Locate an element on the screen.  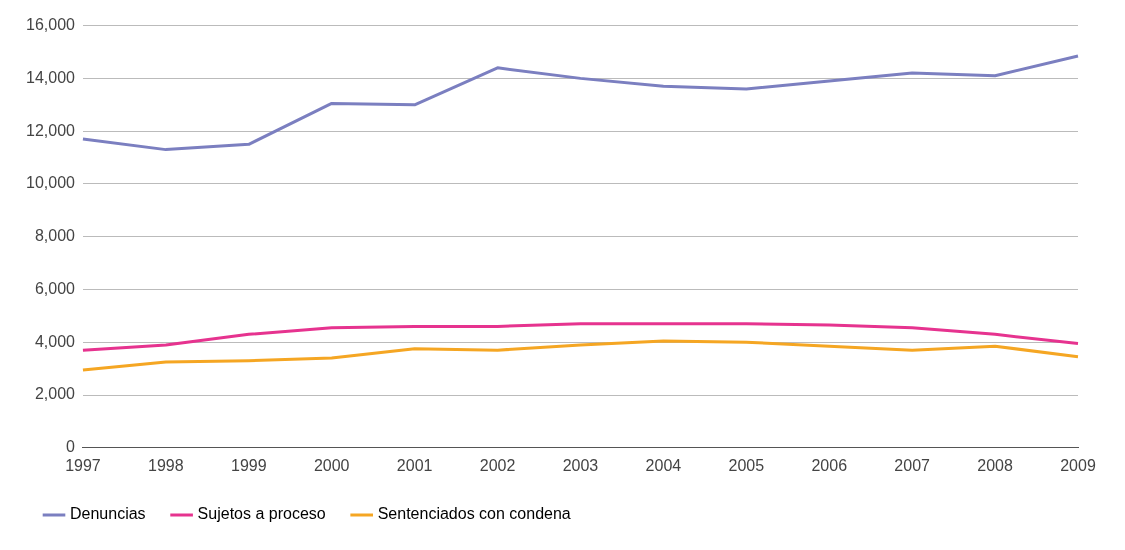
x-tick-label: 2005 is located at coordinates (746, 465).